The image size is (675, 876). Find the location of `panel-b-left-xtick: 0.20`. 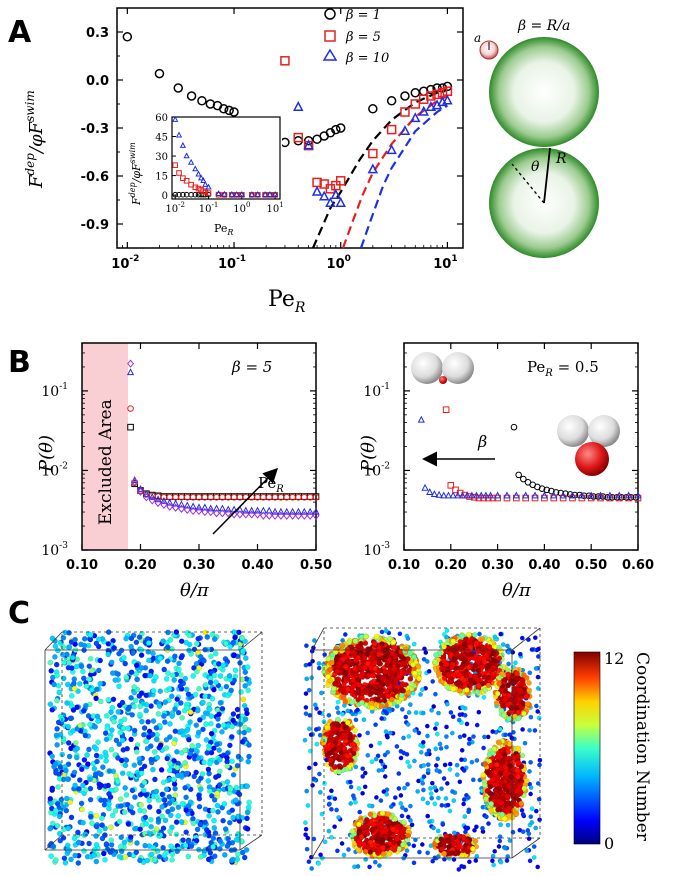

panel-b-left-xtick: 0.20 is located at coordinates (140, 565).